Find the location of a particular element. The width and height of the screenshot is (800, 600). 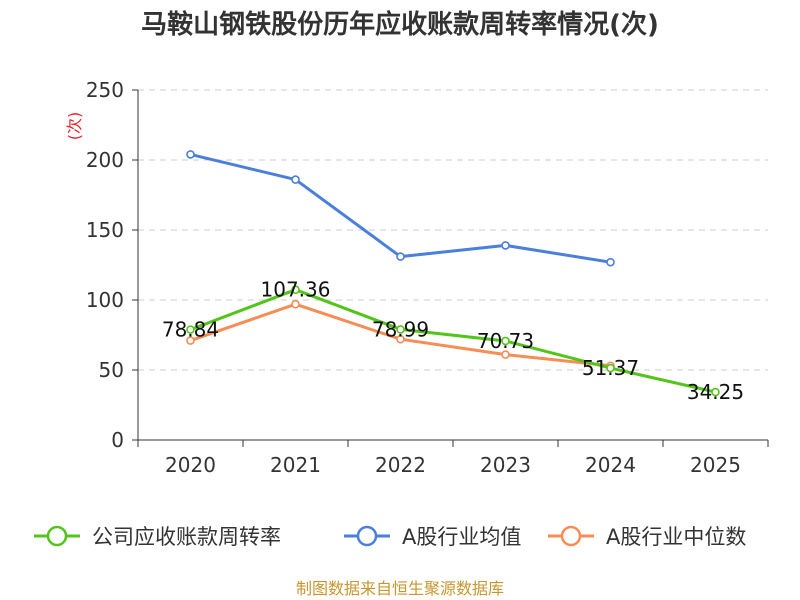

data-label: 107.36 is located at coordinates (296, 290).